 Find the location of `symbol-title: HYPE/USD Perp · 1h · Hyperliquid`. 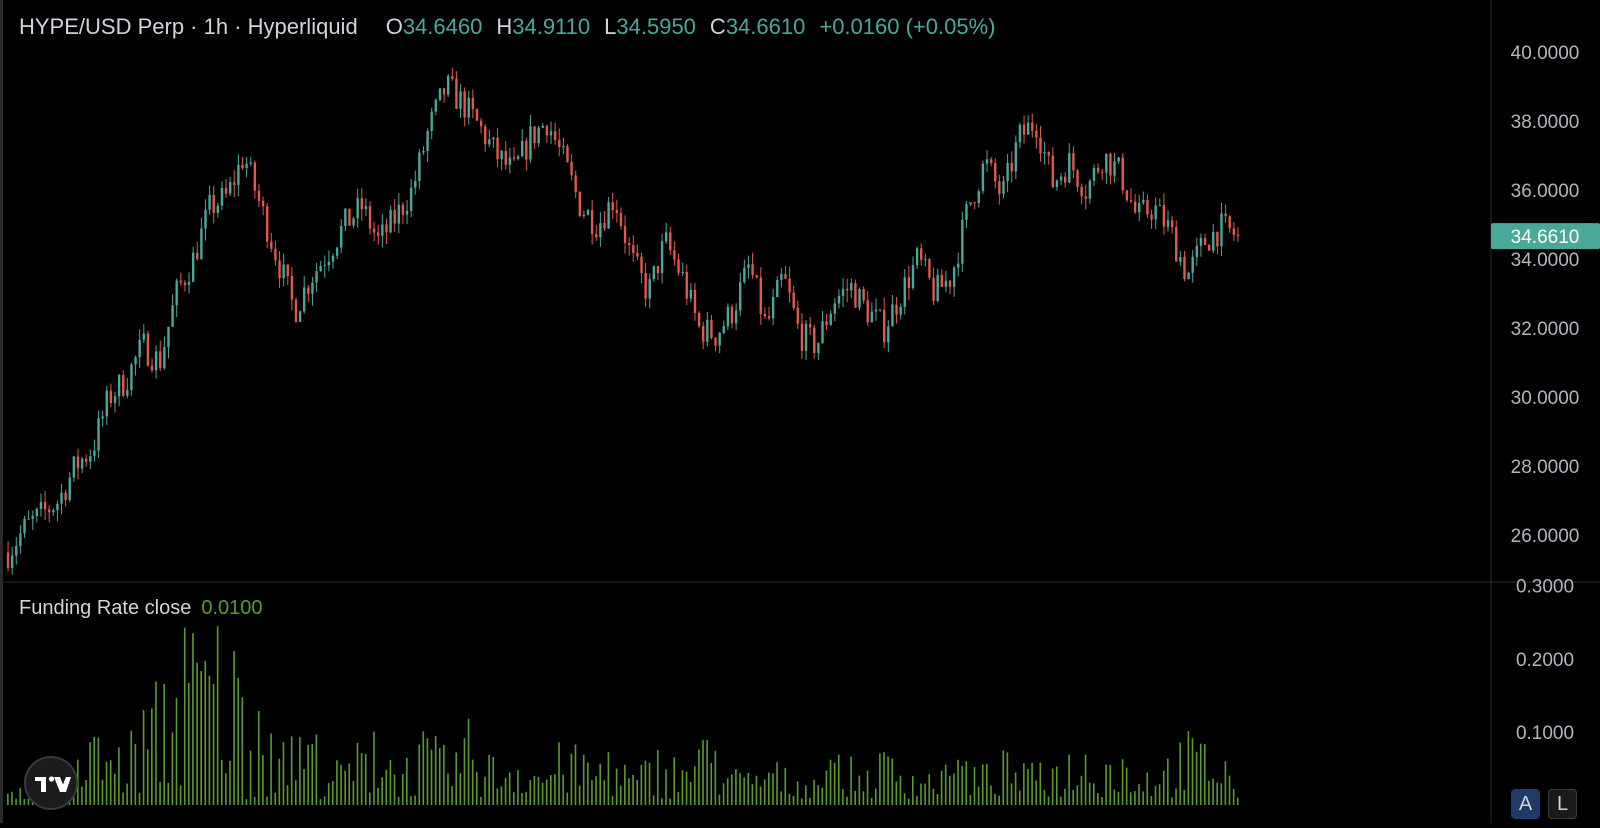

symbol-title: HYPE/USD Perp · 1h · Hyperliquid is located at coordinates (188, 26).